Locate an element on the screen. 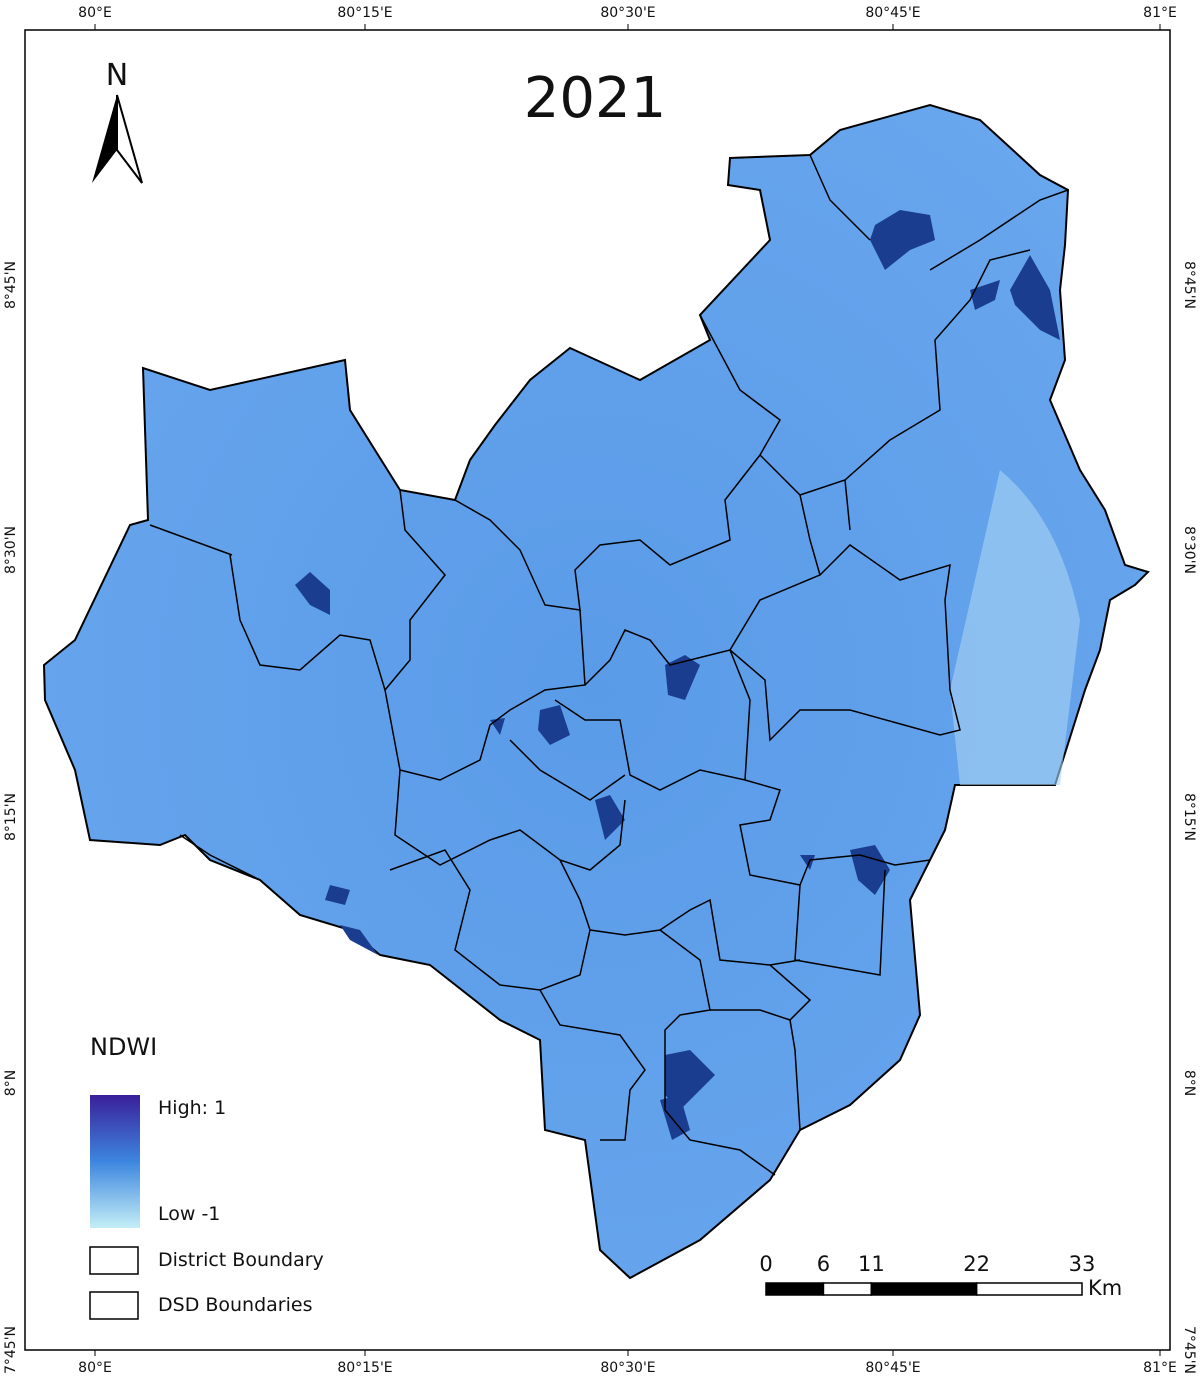 Image resolution: width=1200 pixels, height=1386 pixels. y-label-right: 8°30'N is located at coordinates (1189, 550).